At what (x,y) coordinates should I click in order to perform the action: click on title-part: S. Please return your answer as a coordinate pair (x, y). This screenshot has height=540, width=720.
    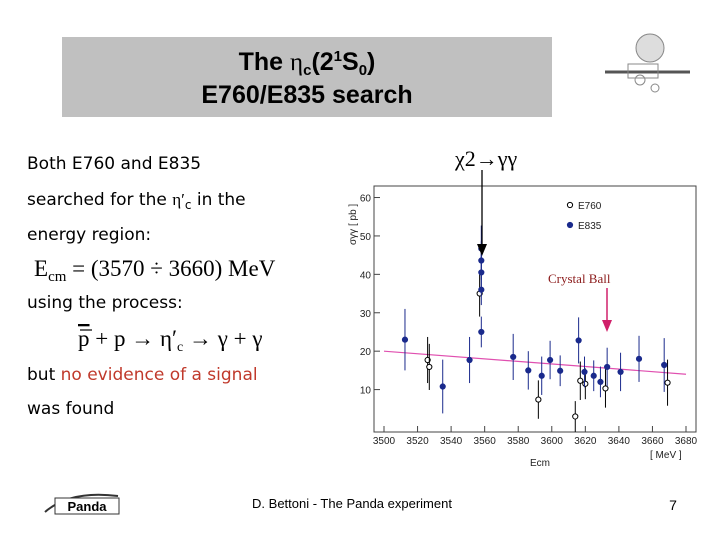
    Looking at the image, I should click on (350, 62).